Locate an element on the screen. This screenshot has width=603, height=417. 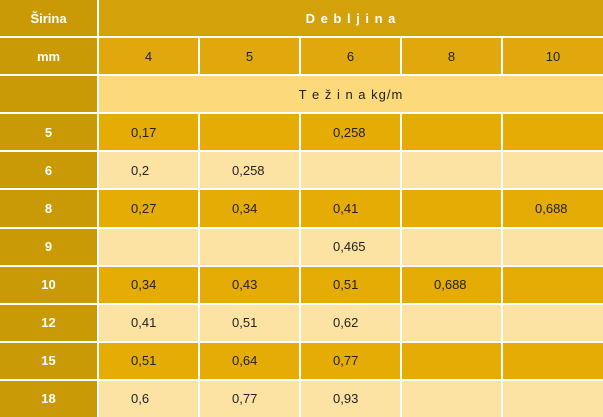
value-cell: 0,465 is located at coordinates (350, 246).